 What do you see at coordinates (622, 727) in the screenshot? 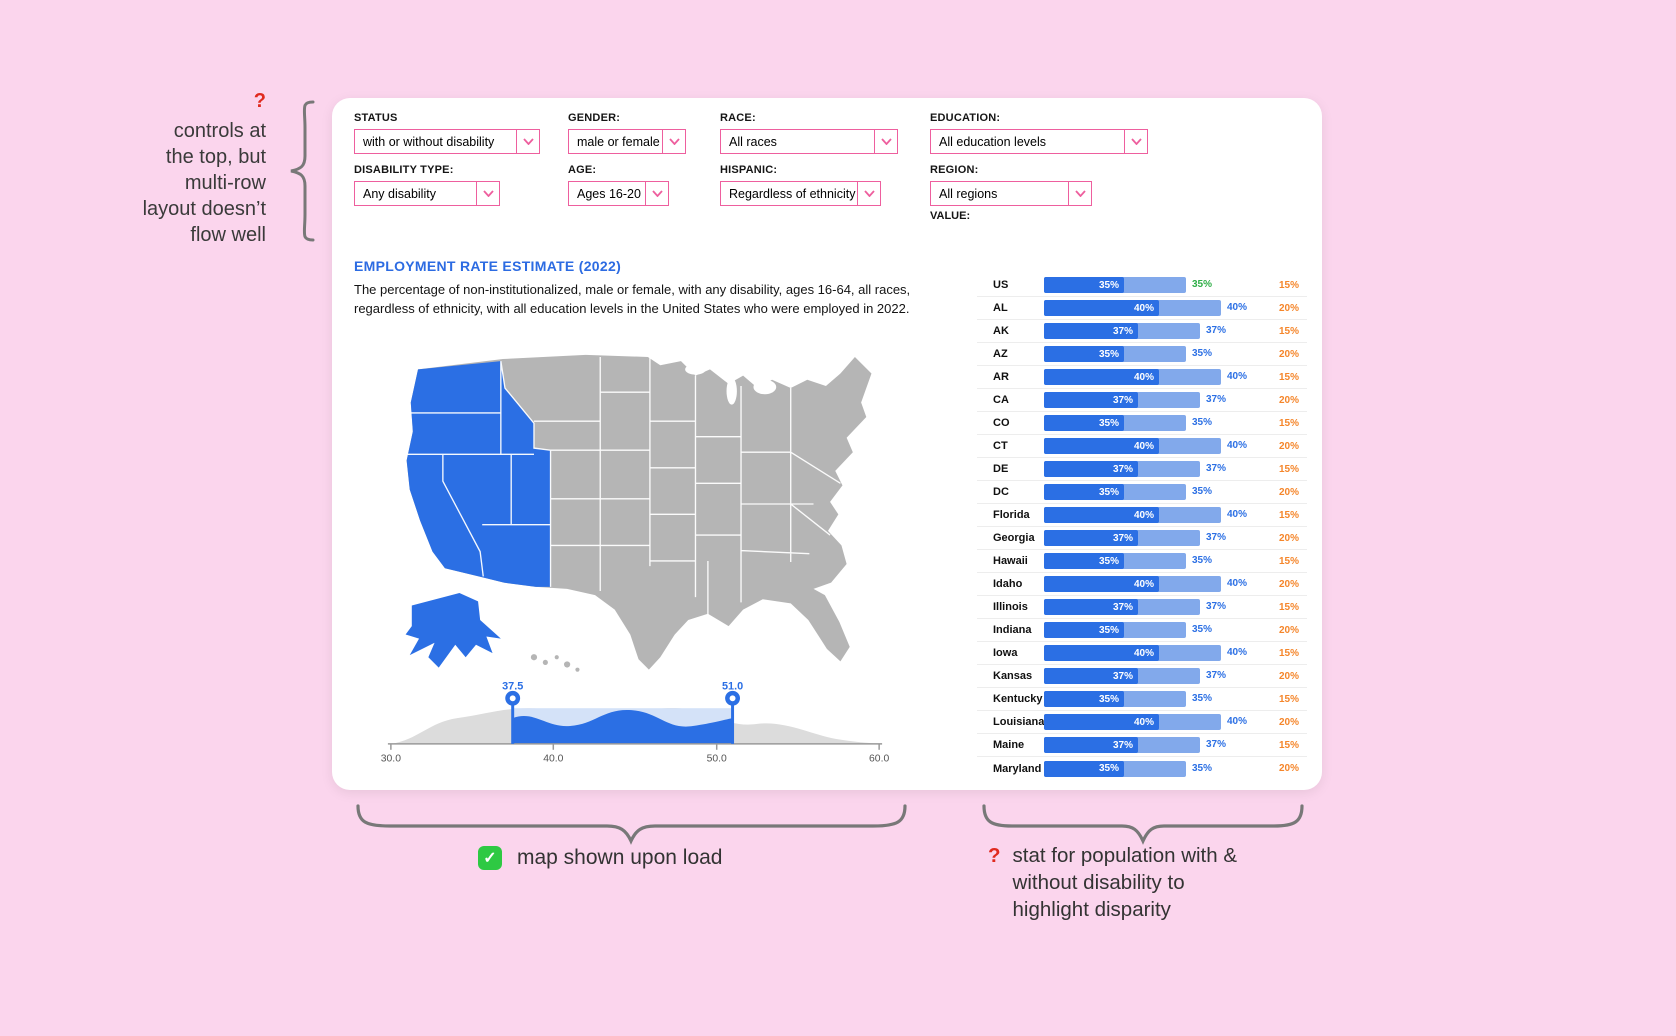
I see `selected-density-area` at bounding box center [622, 727].